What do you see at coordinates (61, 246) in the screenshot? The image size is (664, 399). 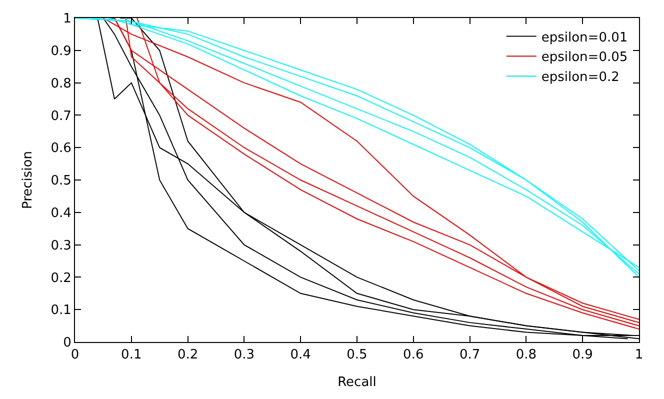 I see `y-tick-label: 0.3` at bounding box center [61, 246].